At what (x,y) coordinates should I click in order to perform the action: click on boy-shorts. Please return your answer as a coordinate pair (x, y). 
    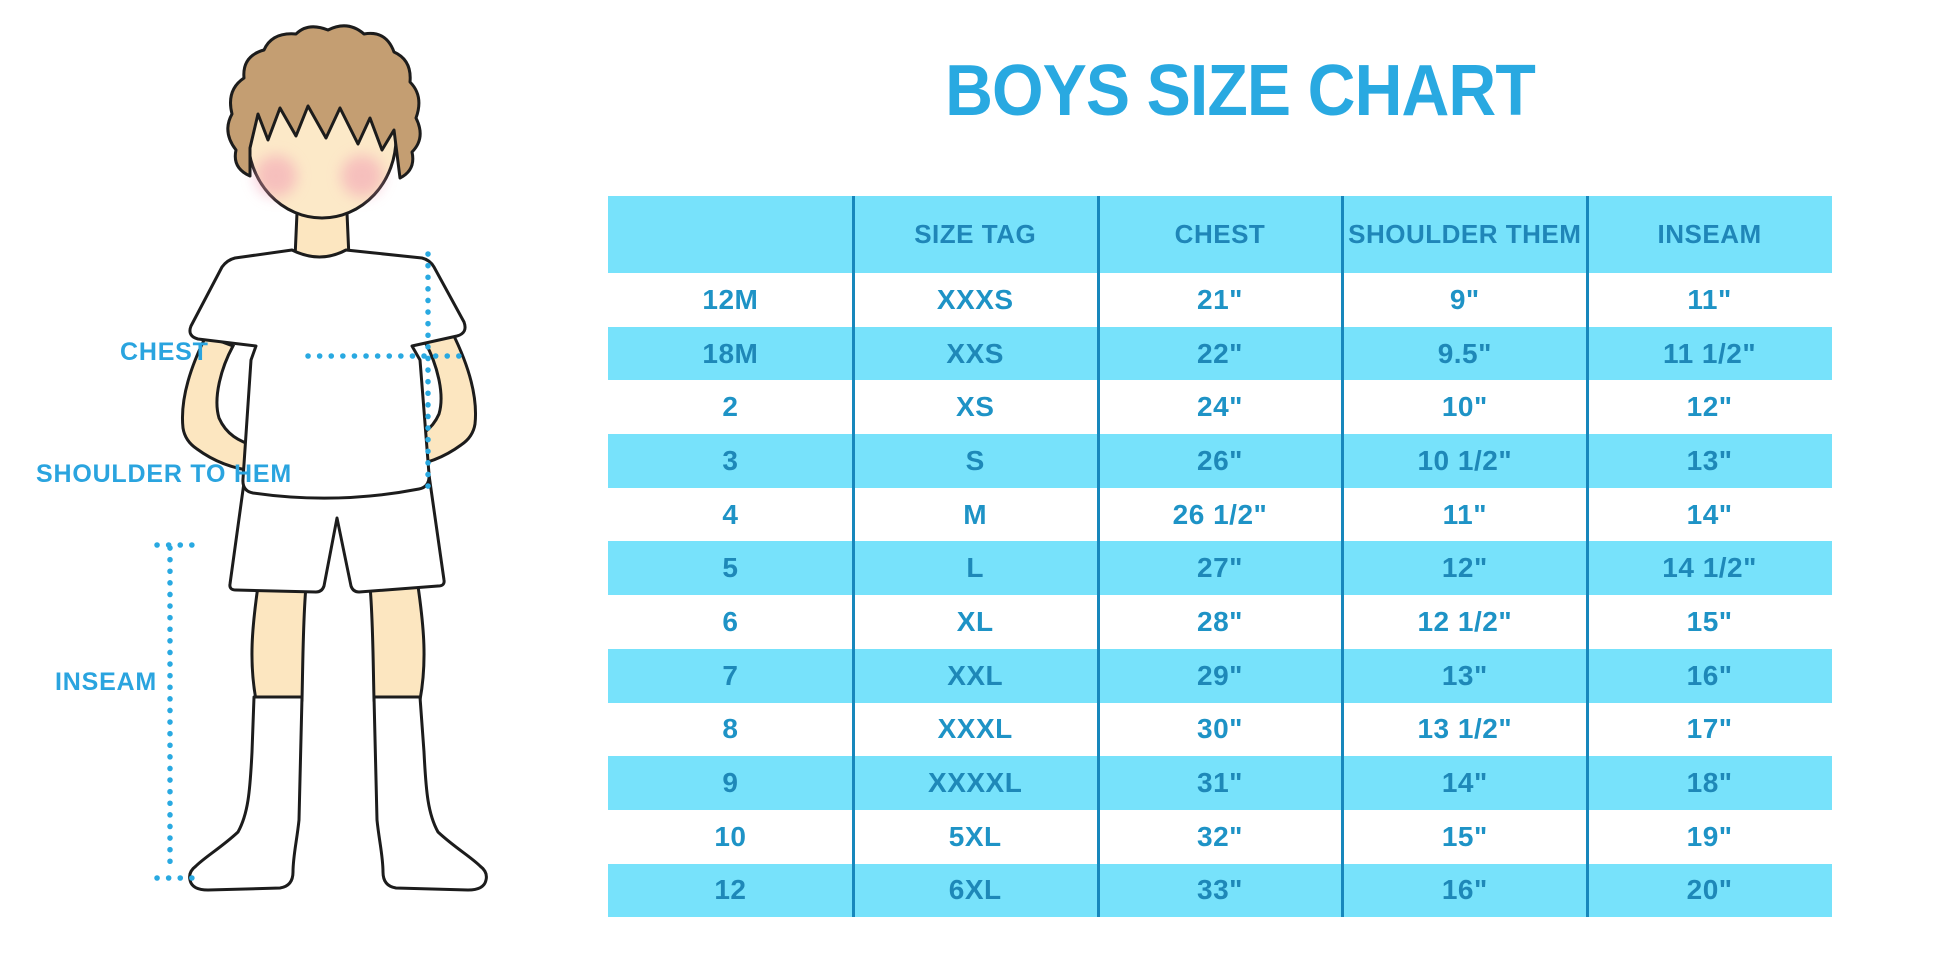
    Looking at the image, I should click on (337, 530).